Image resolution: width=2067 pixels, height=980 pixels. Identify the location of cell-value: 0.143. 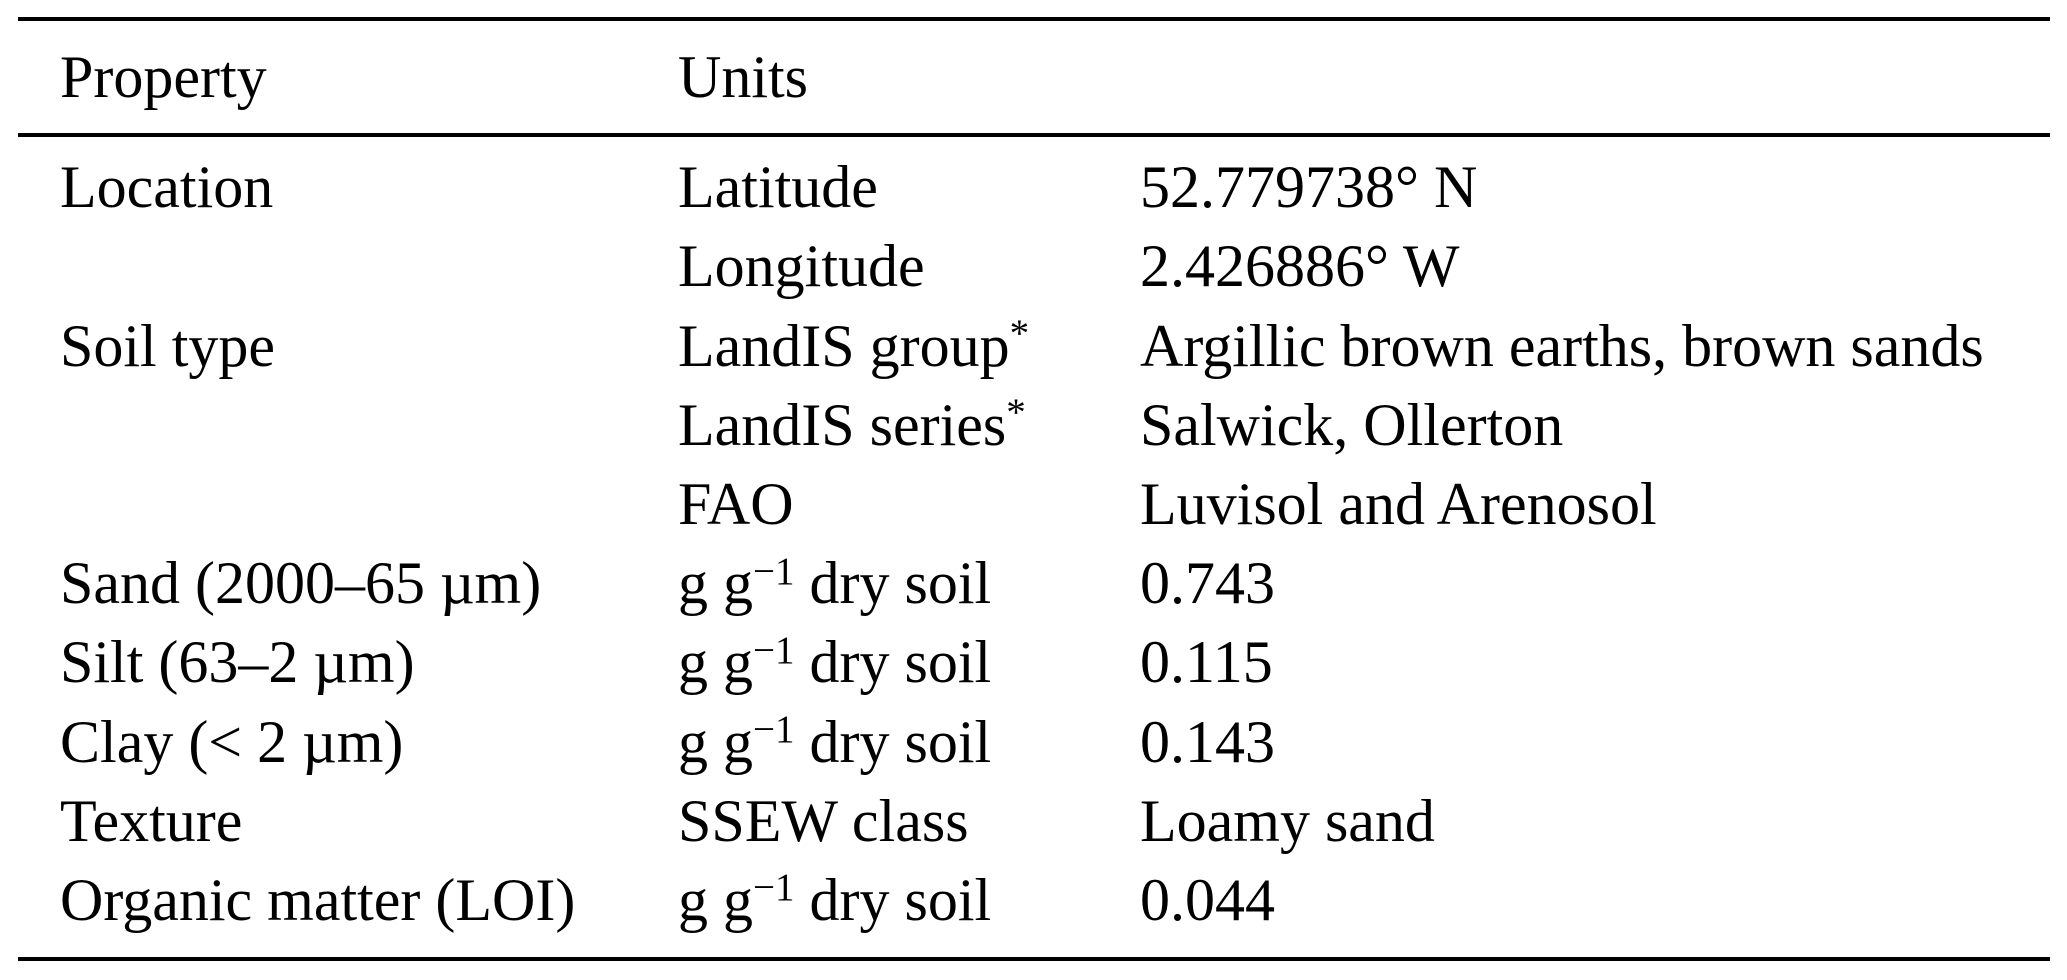
(1207, 741).